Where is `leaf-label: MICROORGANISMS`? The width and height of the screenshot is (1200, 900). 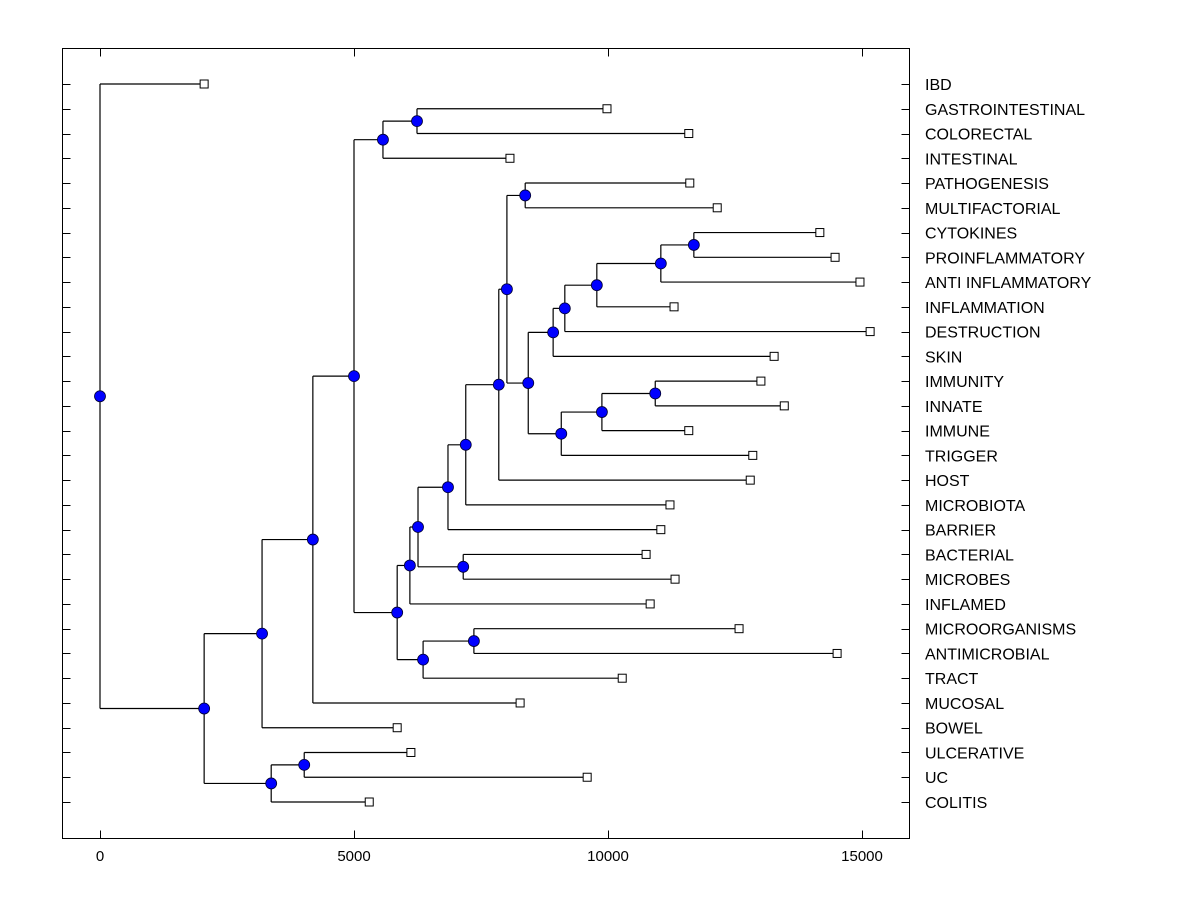 leaf-label: MICROORGANISMS is located at coordinates (1000, 630).